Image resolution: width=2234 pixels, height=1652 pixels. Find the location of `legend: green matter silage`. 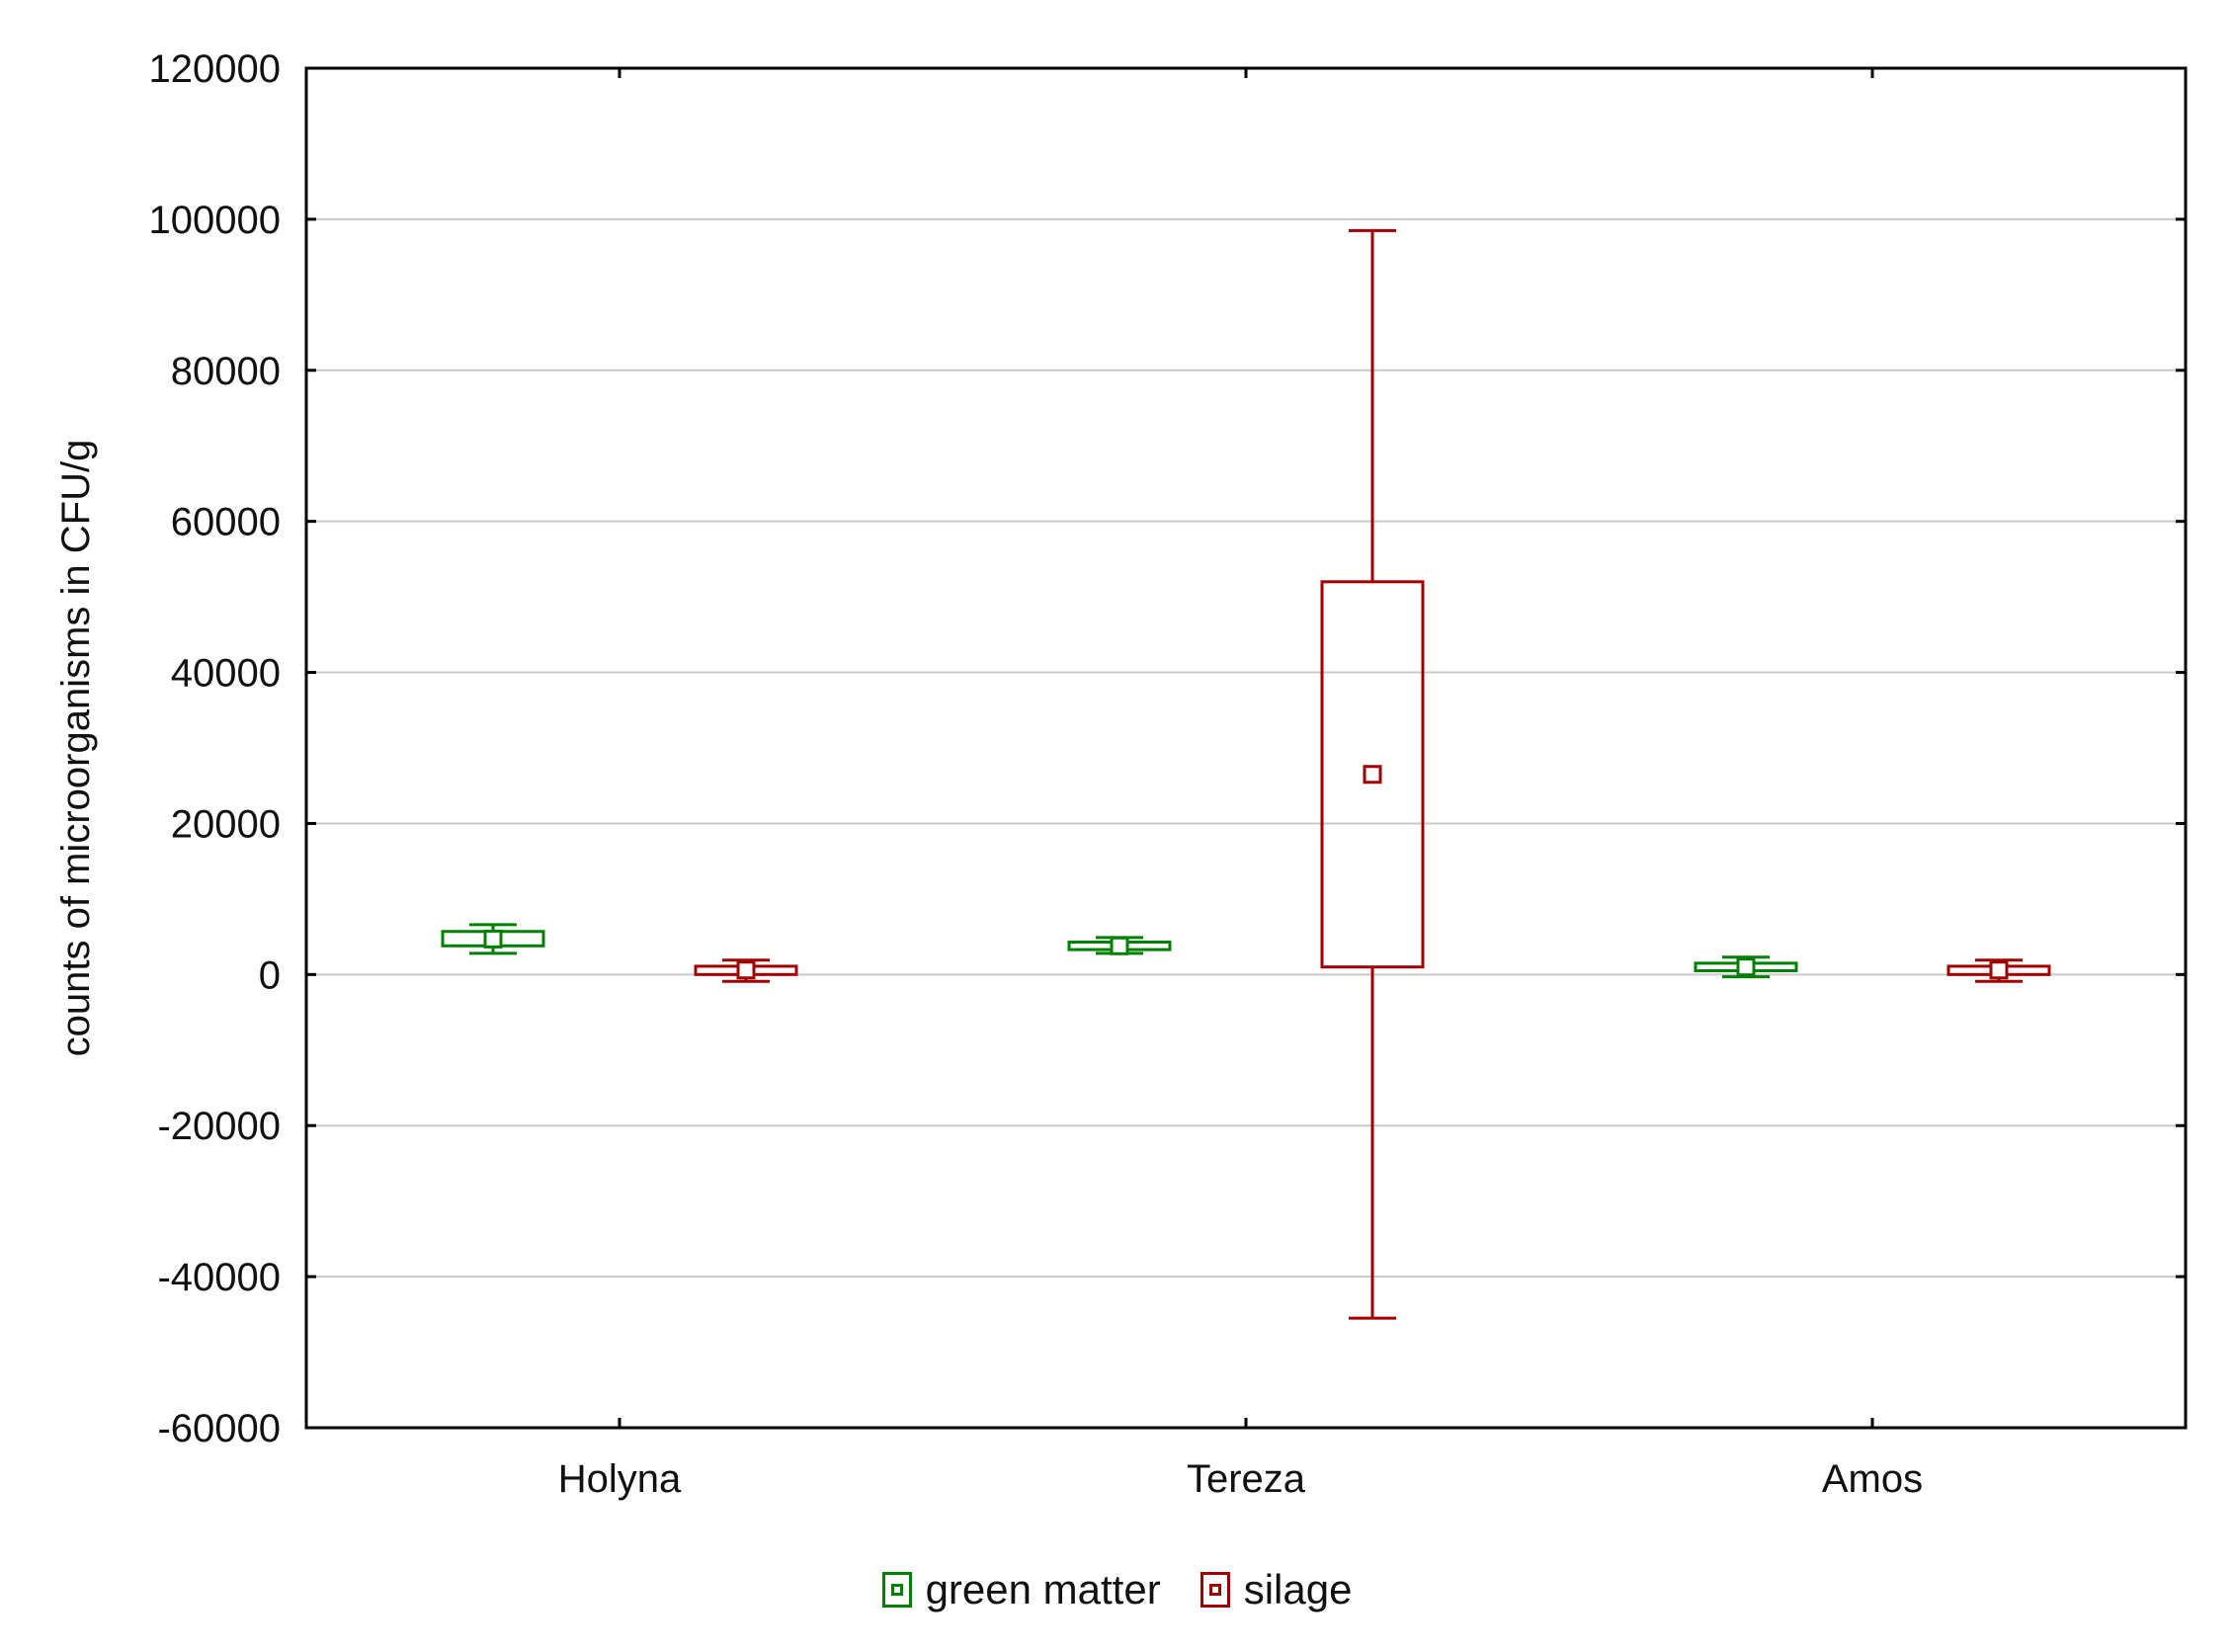

legend: green matter silage is located at coordinates (1117, 1589).